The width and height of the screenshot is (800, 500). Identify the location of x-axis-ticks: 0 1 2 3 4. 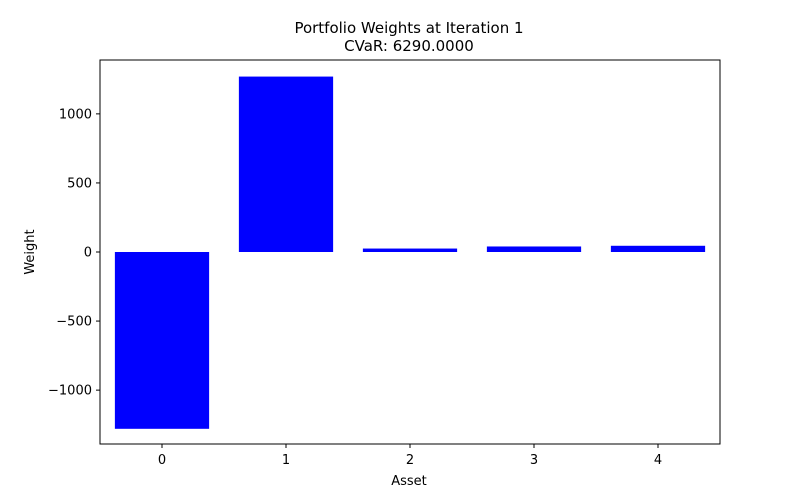
(410, 456).